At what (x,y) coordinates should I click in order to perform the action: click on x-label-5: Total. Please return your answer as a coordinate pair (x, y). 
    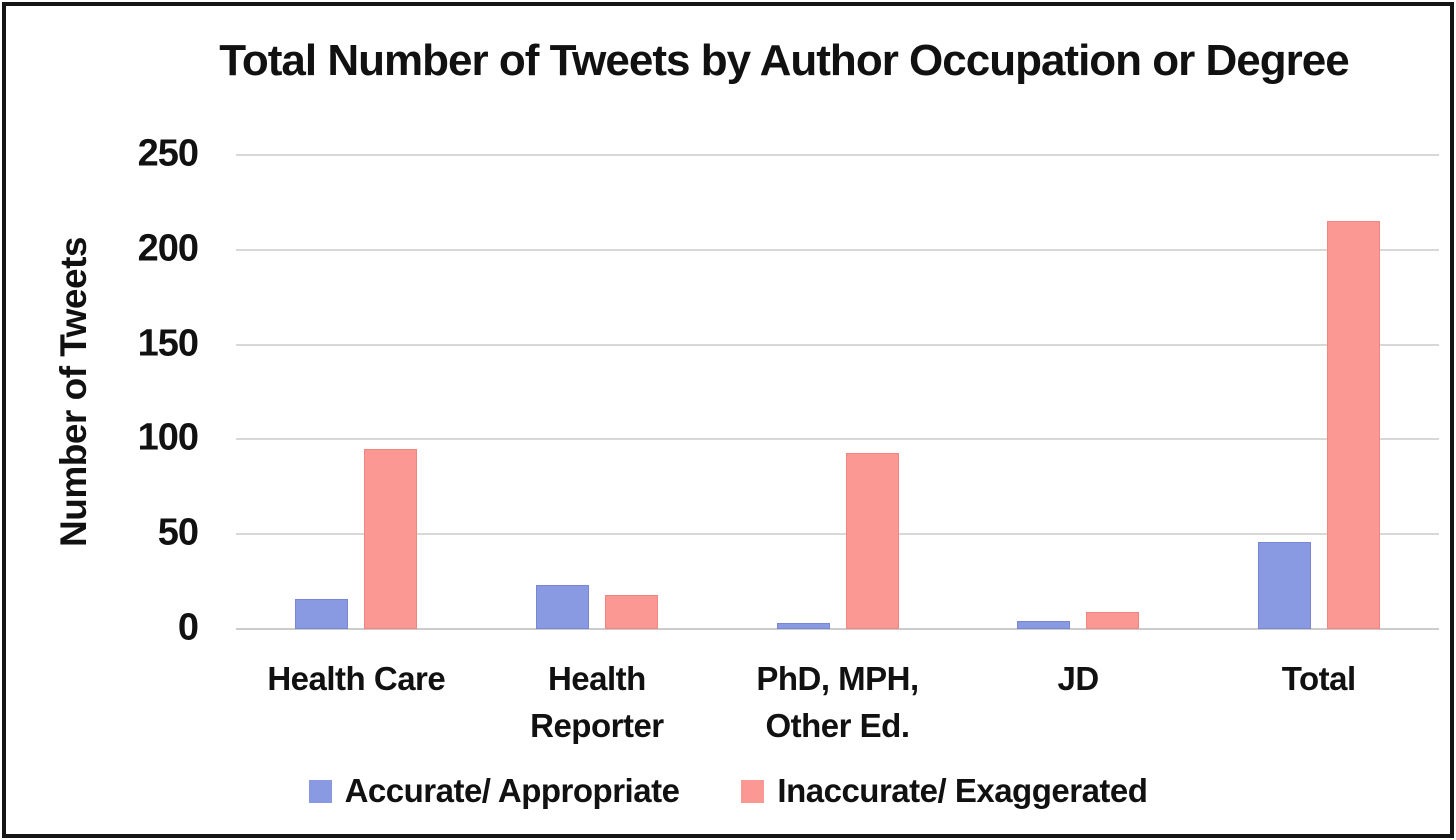
    Looking at the image, I should click on (1318, 678).